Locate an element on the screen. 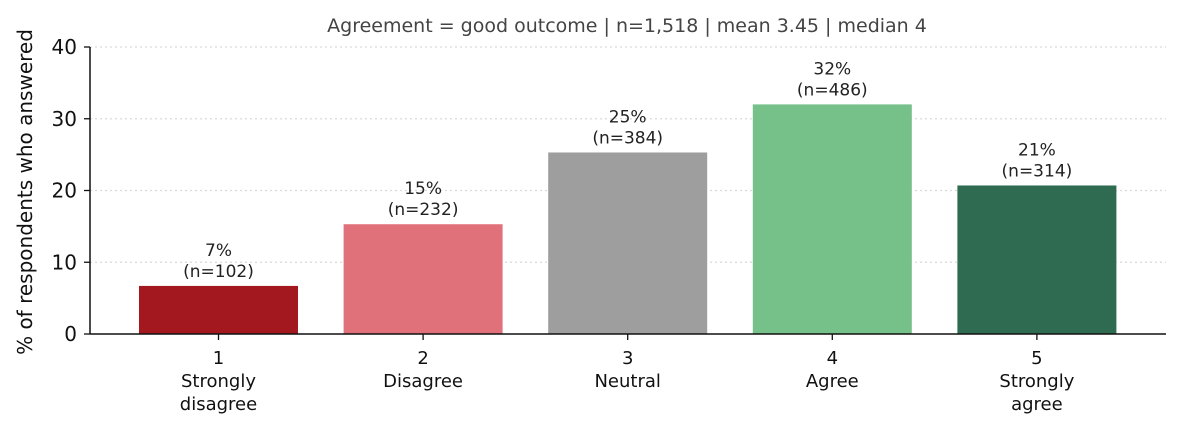  y-tick-label: 0 is located at coordinates (70, 334).